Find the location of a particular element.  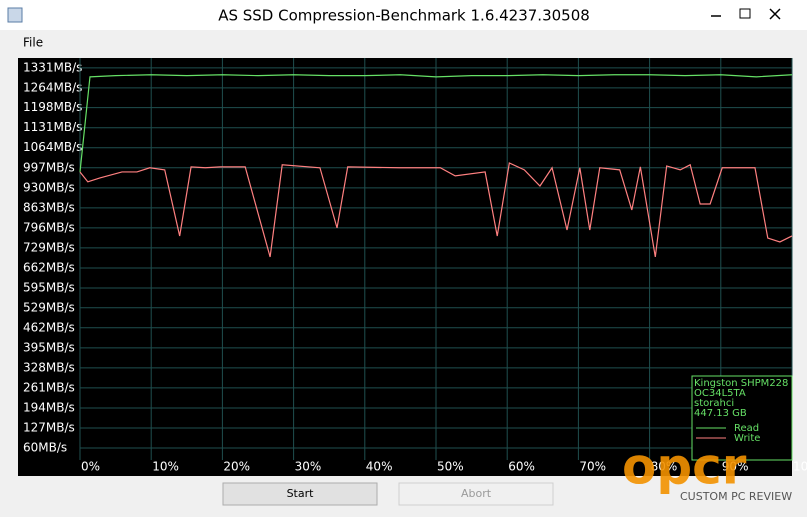

y-tick-label: 328MB/s is located at coordinates (49, 367).